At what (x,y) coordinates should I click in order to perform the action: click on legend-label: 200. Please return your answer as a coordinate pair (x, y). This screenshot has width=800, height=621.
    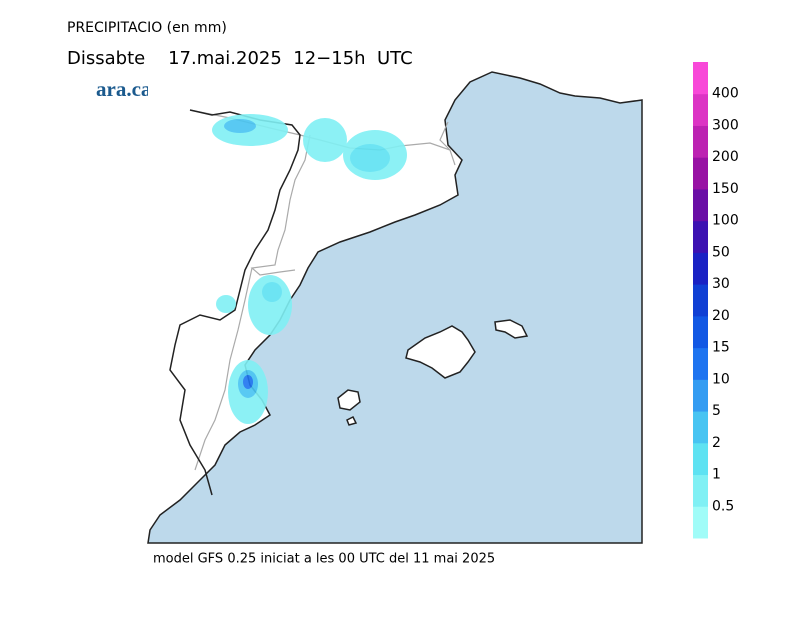
    Looking at the image, I should click on (725, 157).